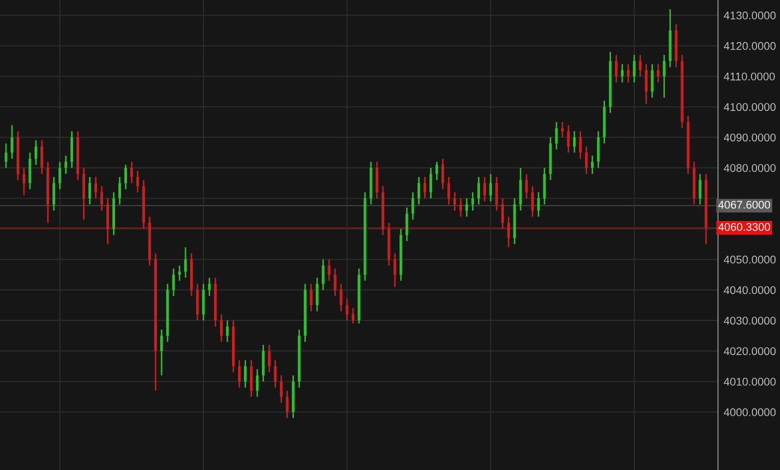  I want to click on y-tick-label: 4130.0000, so click(750, 16).